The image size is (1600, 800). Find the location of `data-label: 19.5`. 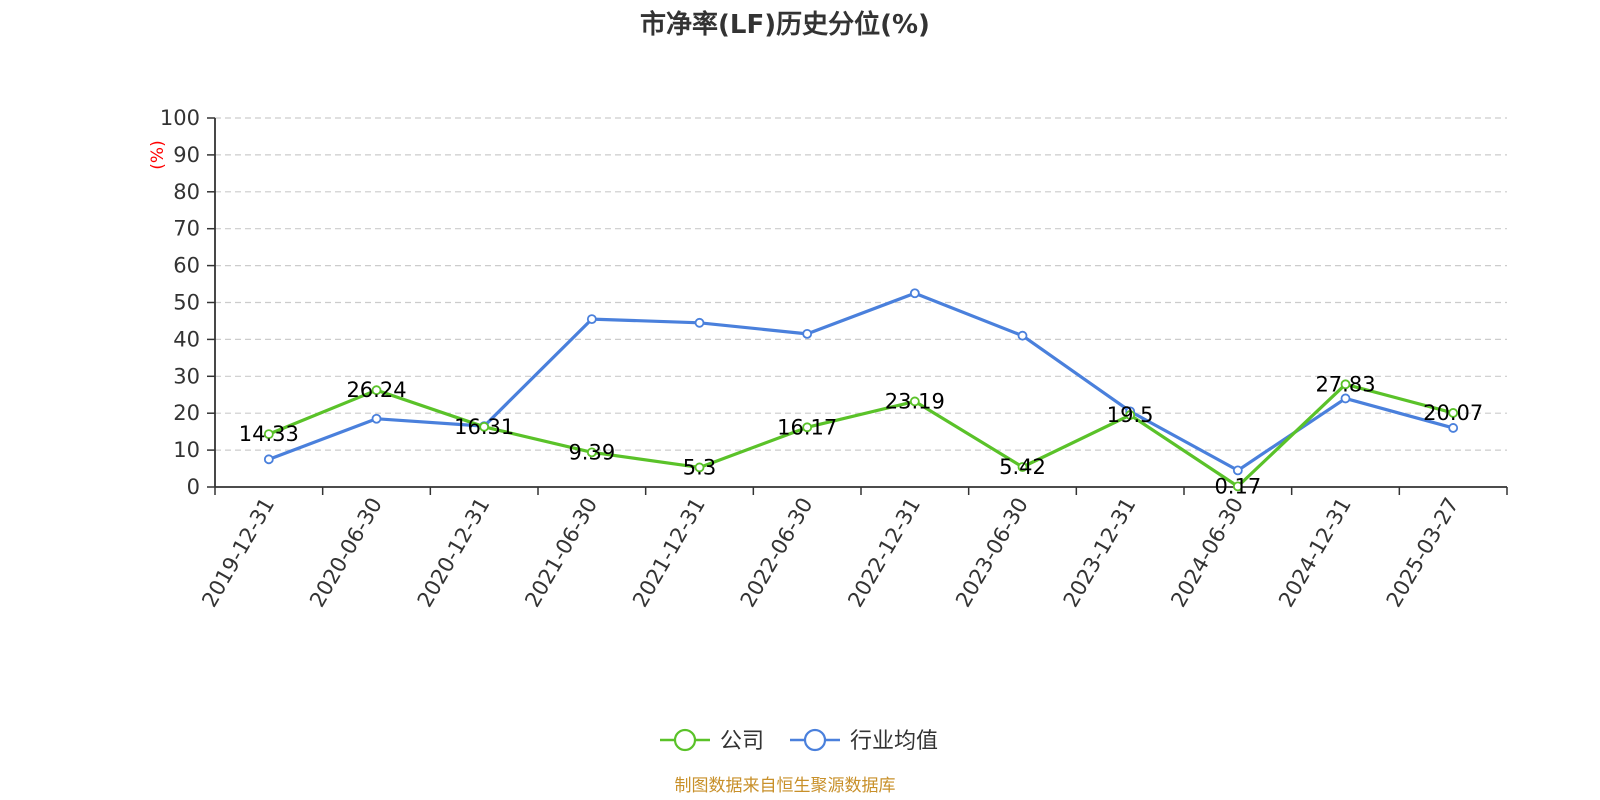

data-label: 19.5 is located at coordinates (1130, 415).